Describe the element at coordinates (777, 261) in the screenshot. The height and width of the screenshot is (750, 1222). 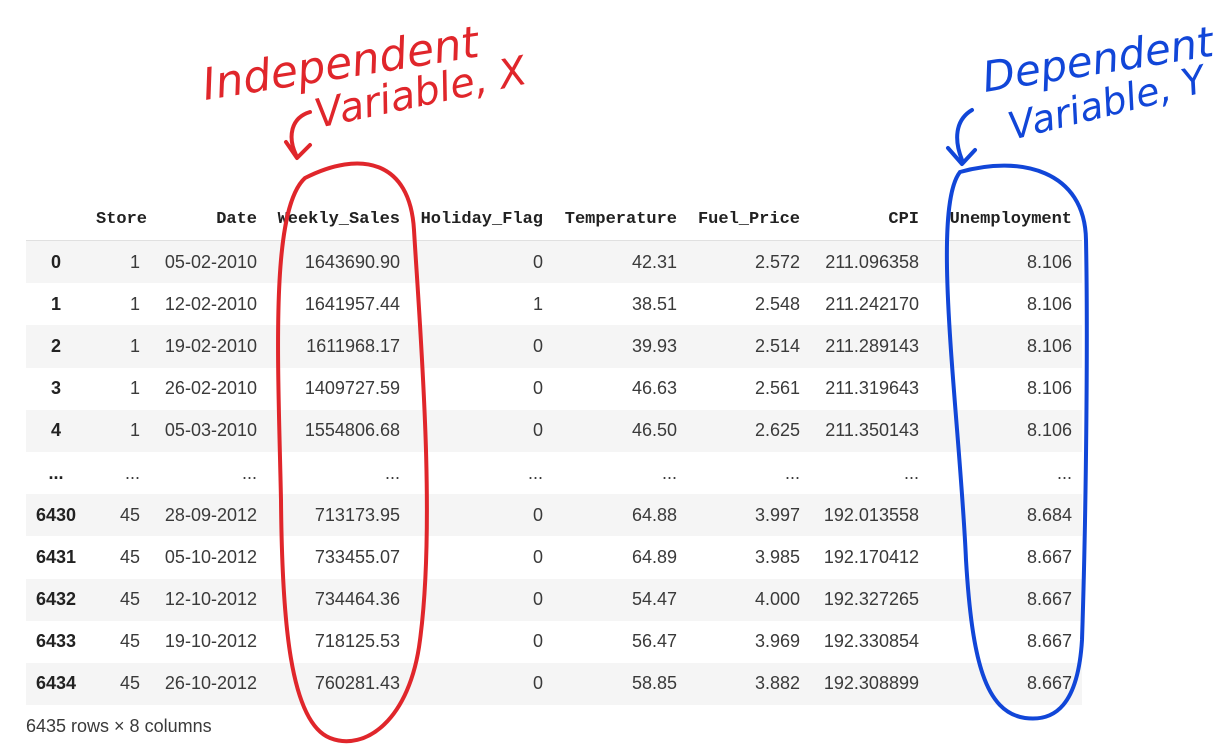
I see `cell-fuel-price: 2.572` at that location.